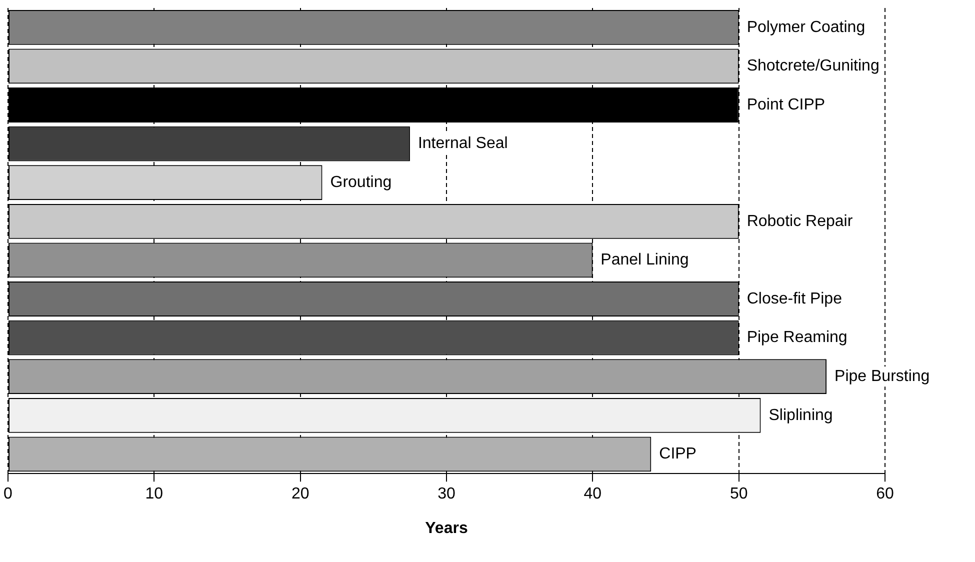 Image resolution: width=975 pixels, height=562 pixels. I want to click on y-tick-label: Point CIPP, so click(786, 105).